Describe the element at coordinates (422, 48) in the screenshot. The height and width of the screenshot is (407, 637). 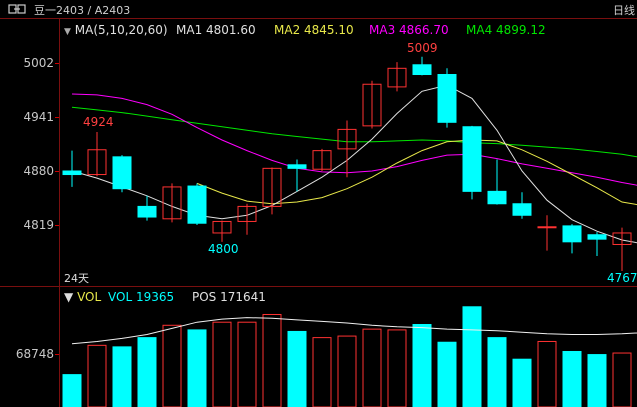
I see `high-annotation: 5009` at that location.